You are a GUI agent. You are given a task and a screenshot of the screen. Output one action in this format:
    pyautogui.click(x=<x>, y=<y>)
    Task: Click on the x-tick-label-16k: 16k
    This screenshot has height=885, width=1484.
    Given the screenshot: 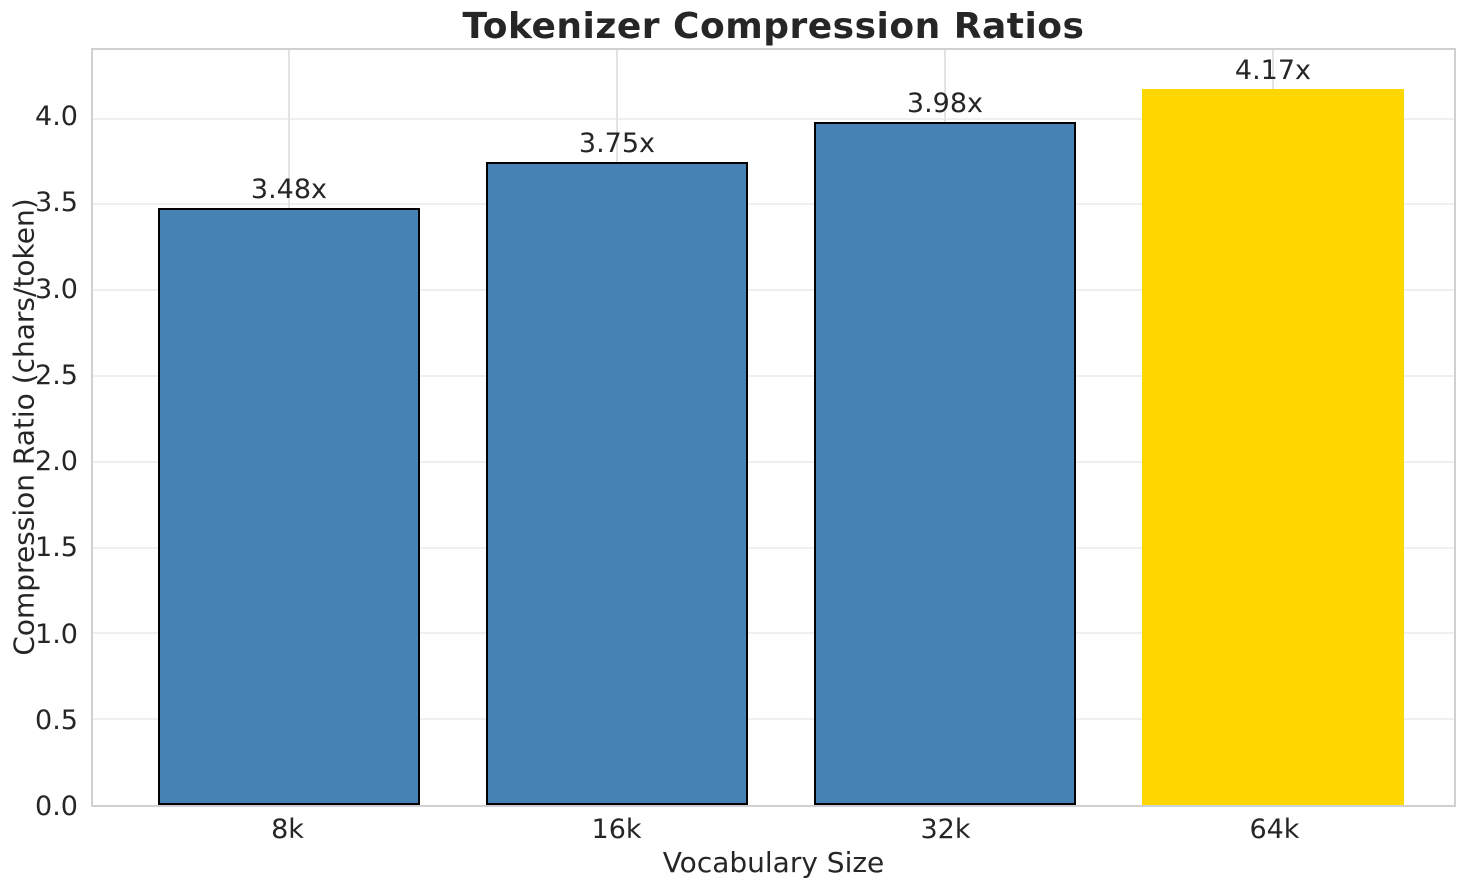 What is the action you would take?
    pyautogui.click(x=616, y=829)
    